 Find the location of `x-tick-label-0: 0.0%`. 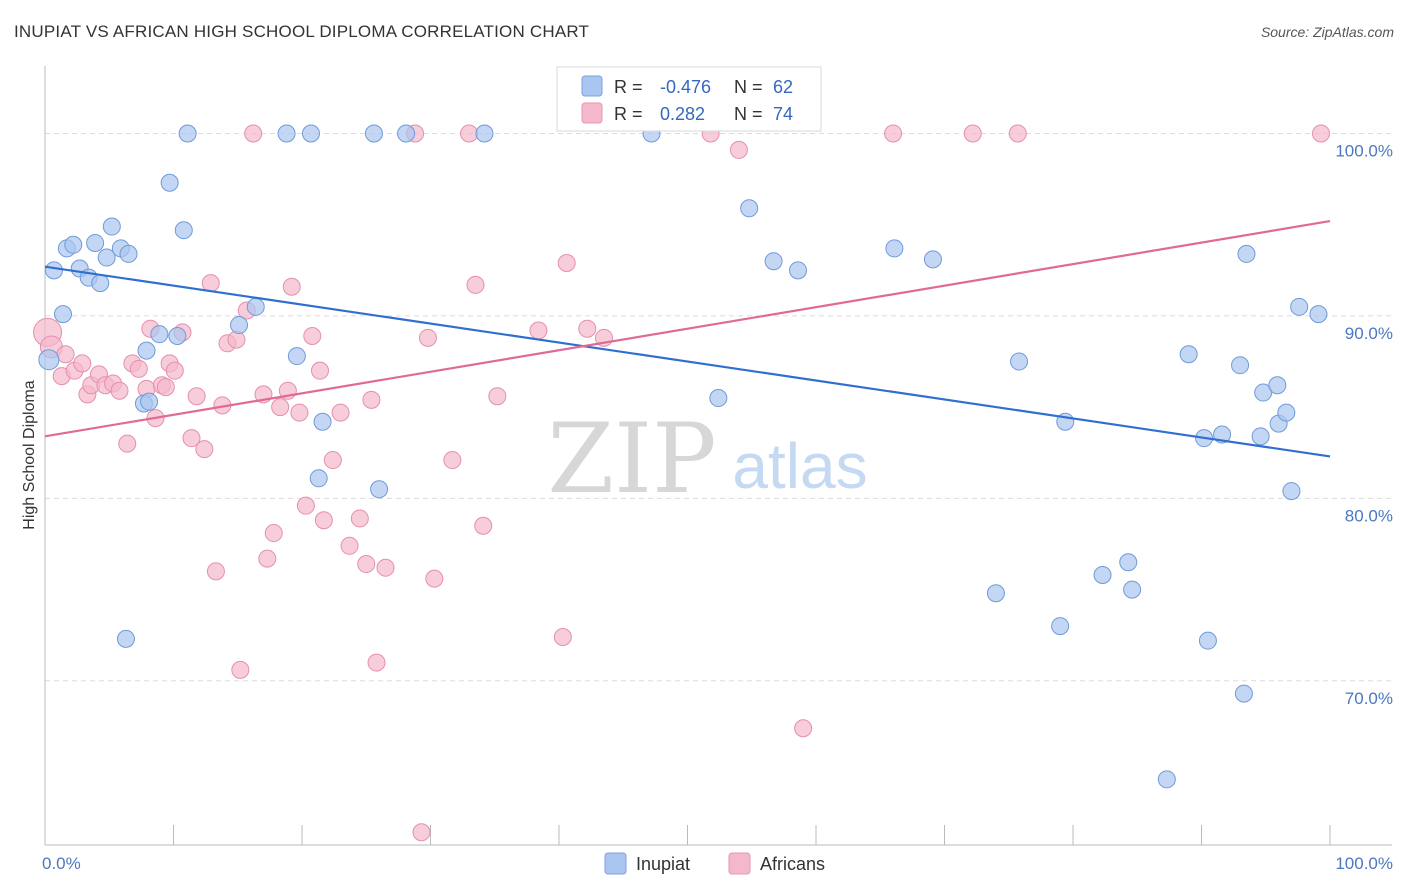

x-tick-label-0: 0.0% is located at coordinates (61, 863).